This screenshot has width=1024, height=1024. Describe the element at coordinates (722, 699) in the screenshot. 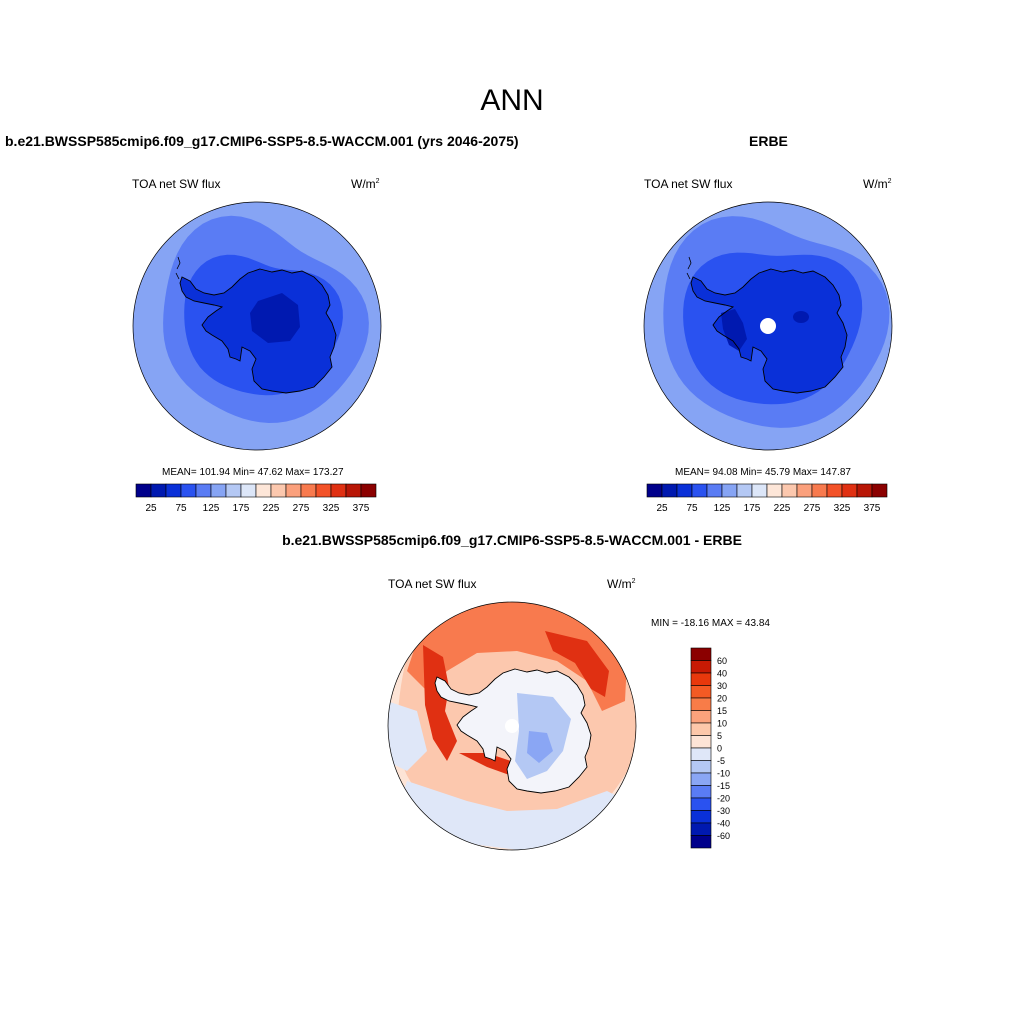

I see `colorbar-tick-label: 20` at that location.